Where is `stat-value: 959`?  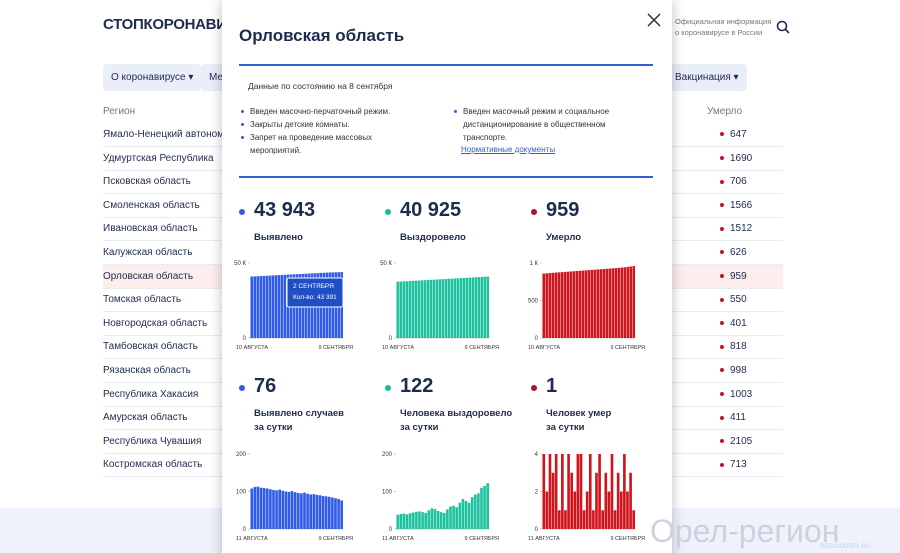
stat-value: 959 is located at coordinates (563, 210).